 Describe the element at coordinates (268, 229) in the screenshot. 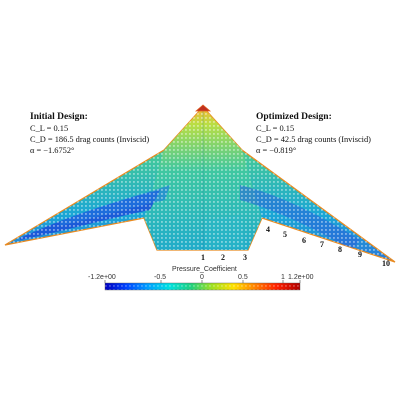

I see `section-label-4: 4` at that location.